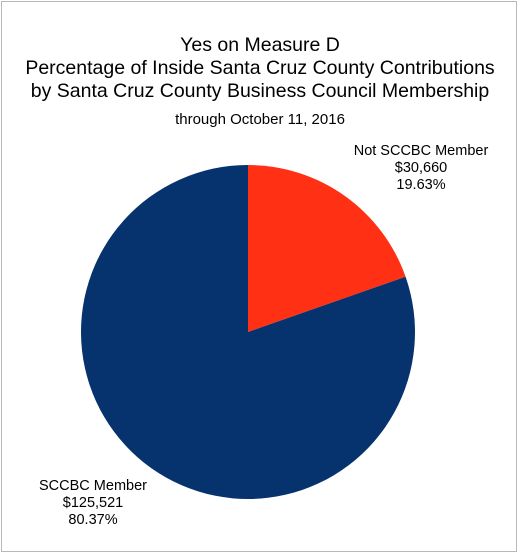 This screenshot has height=555, width=520. I want to click on slice-label-amount: $125,521, so click(93, 503).